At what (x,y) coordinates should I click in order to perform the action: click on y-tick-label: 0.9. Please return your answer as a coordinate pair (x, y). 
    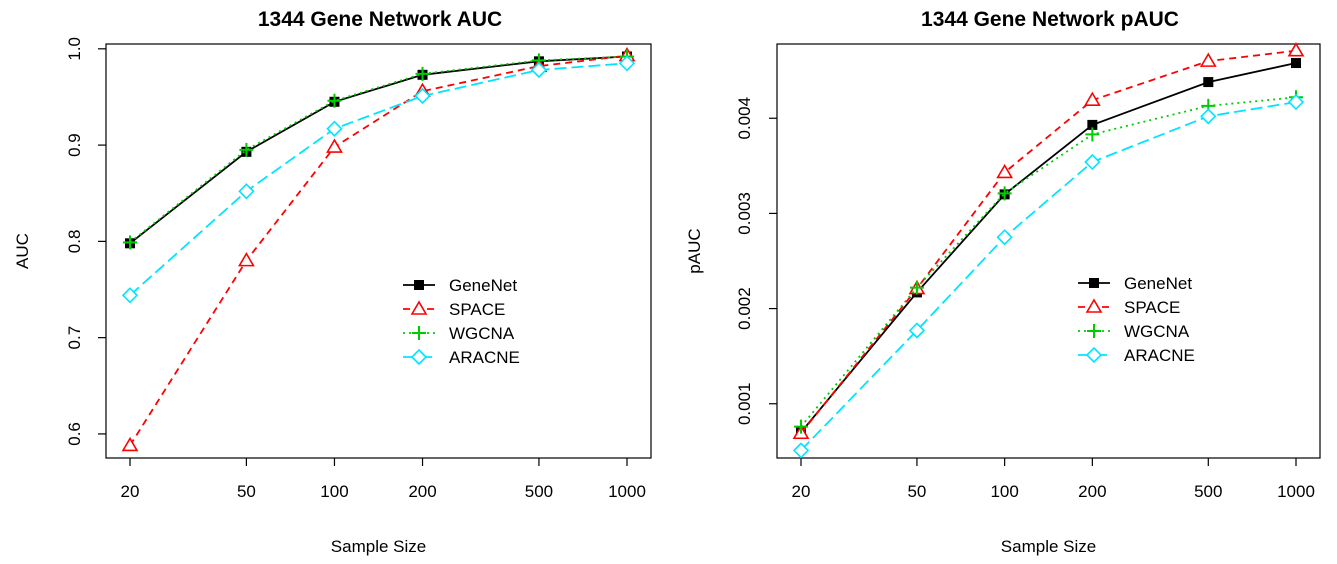
    Looking at the image, I should click on (74, 145).